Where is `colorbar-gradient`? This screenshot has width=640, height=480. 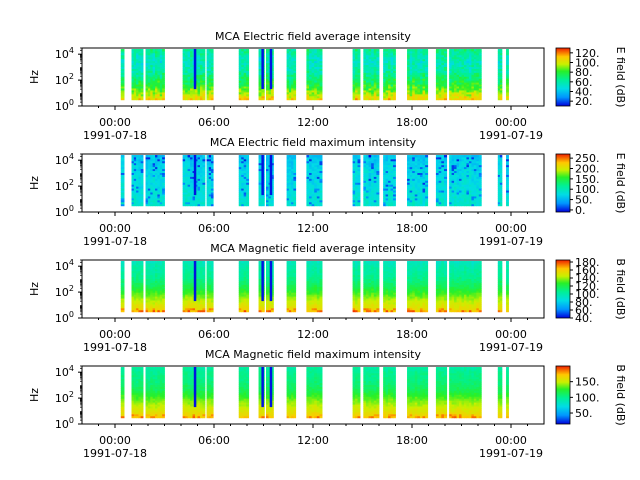
colorbar-gradient is located at coordinates (563, 183).